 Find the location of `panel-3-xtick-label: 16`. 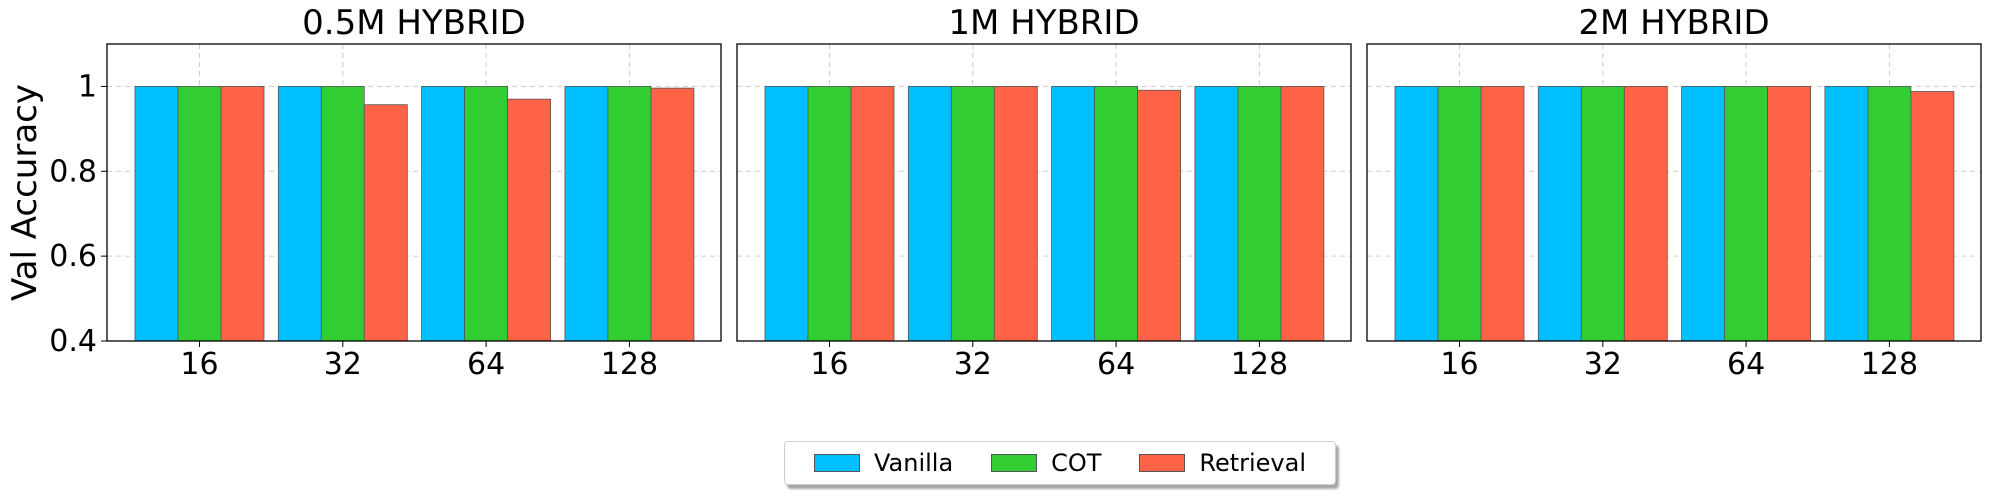

panel-3-xtick-label: 16 is located at coordinates (1459, 364).